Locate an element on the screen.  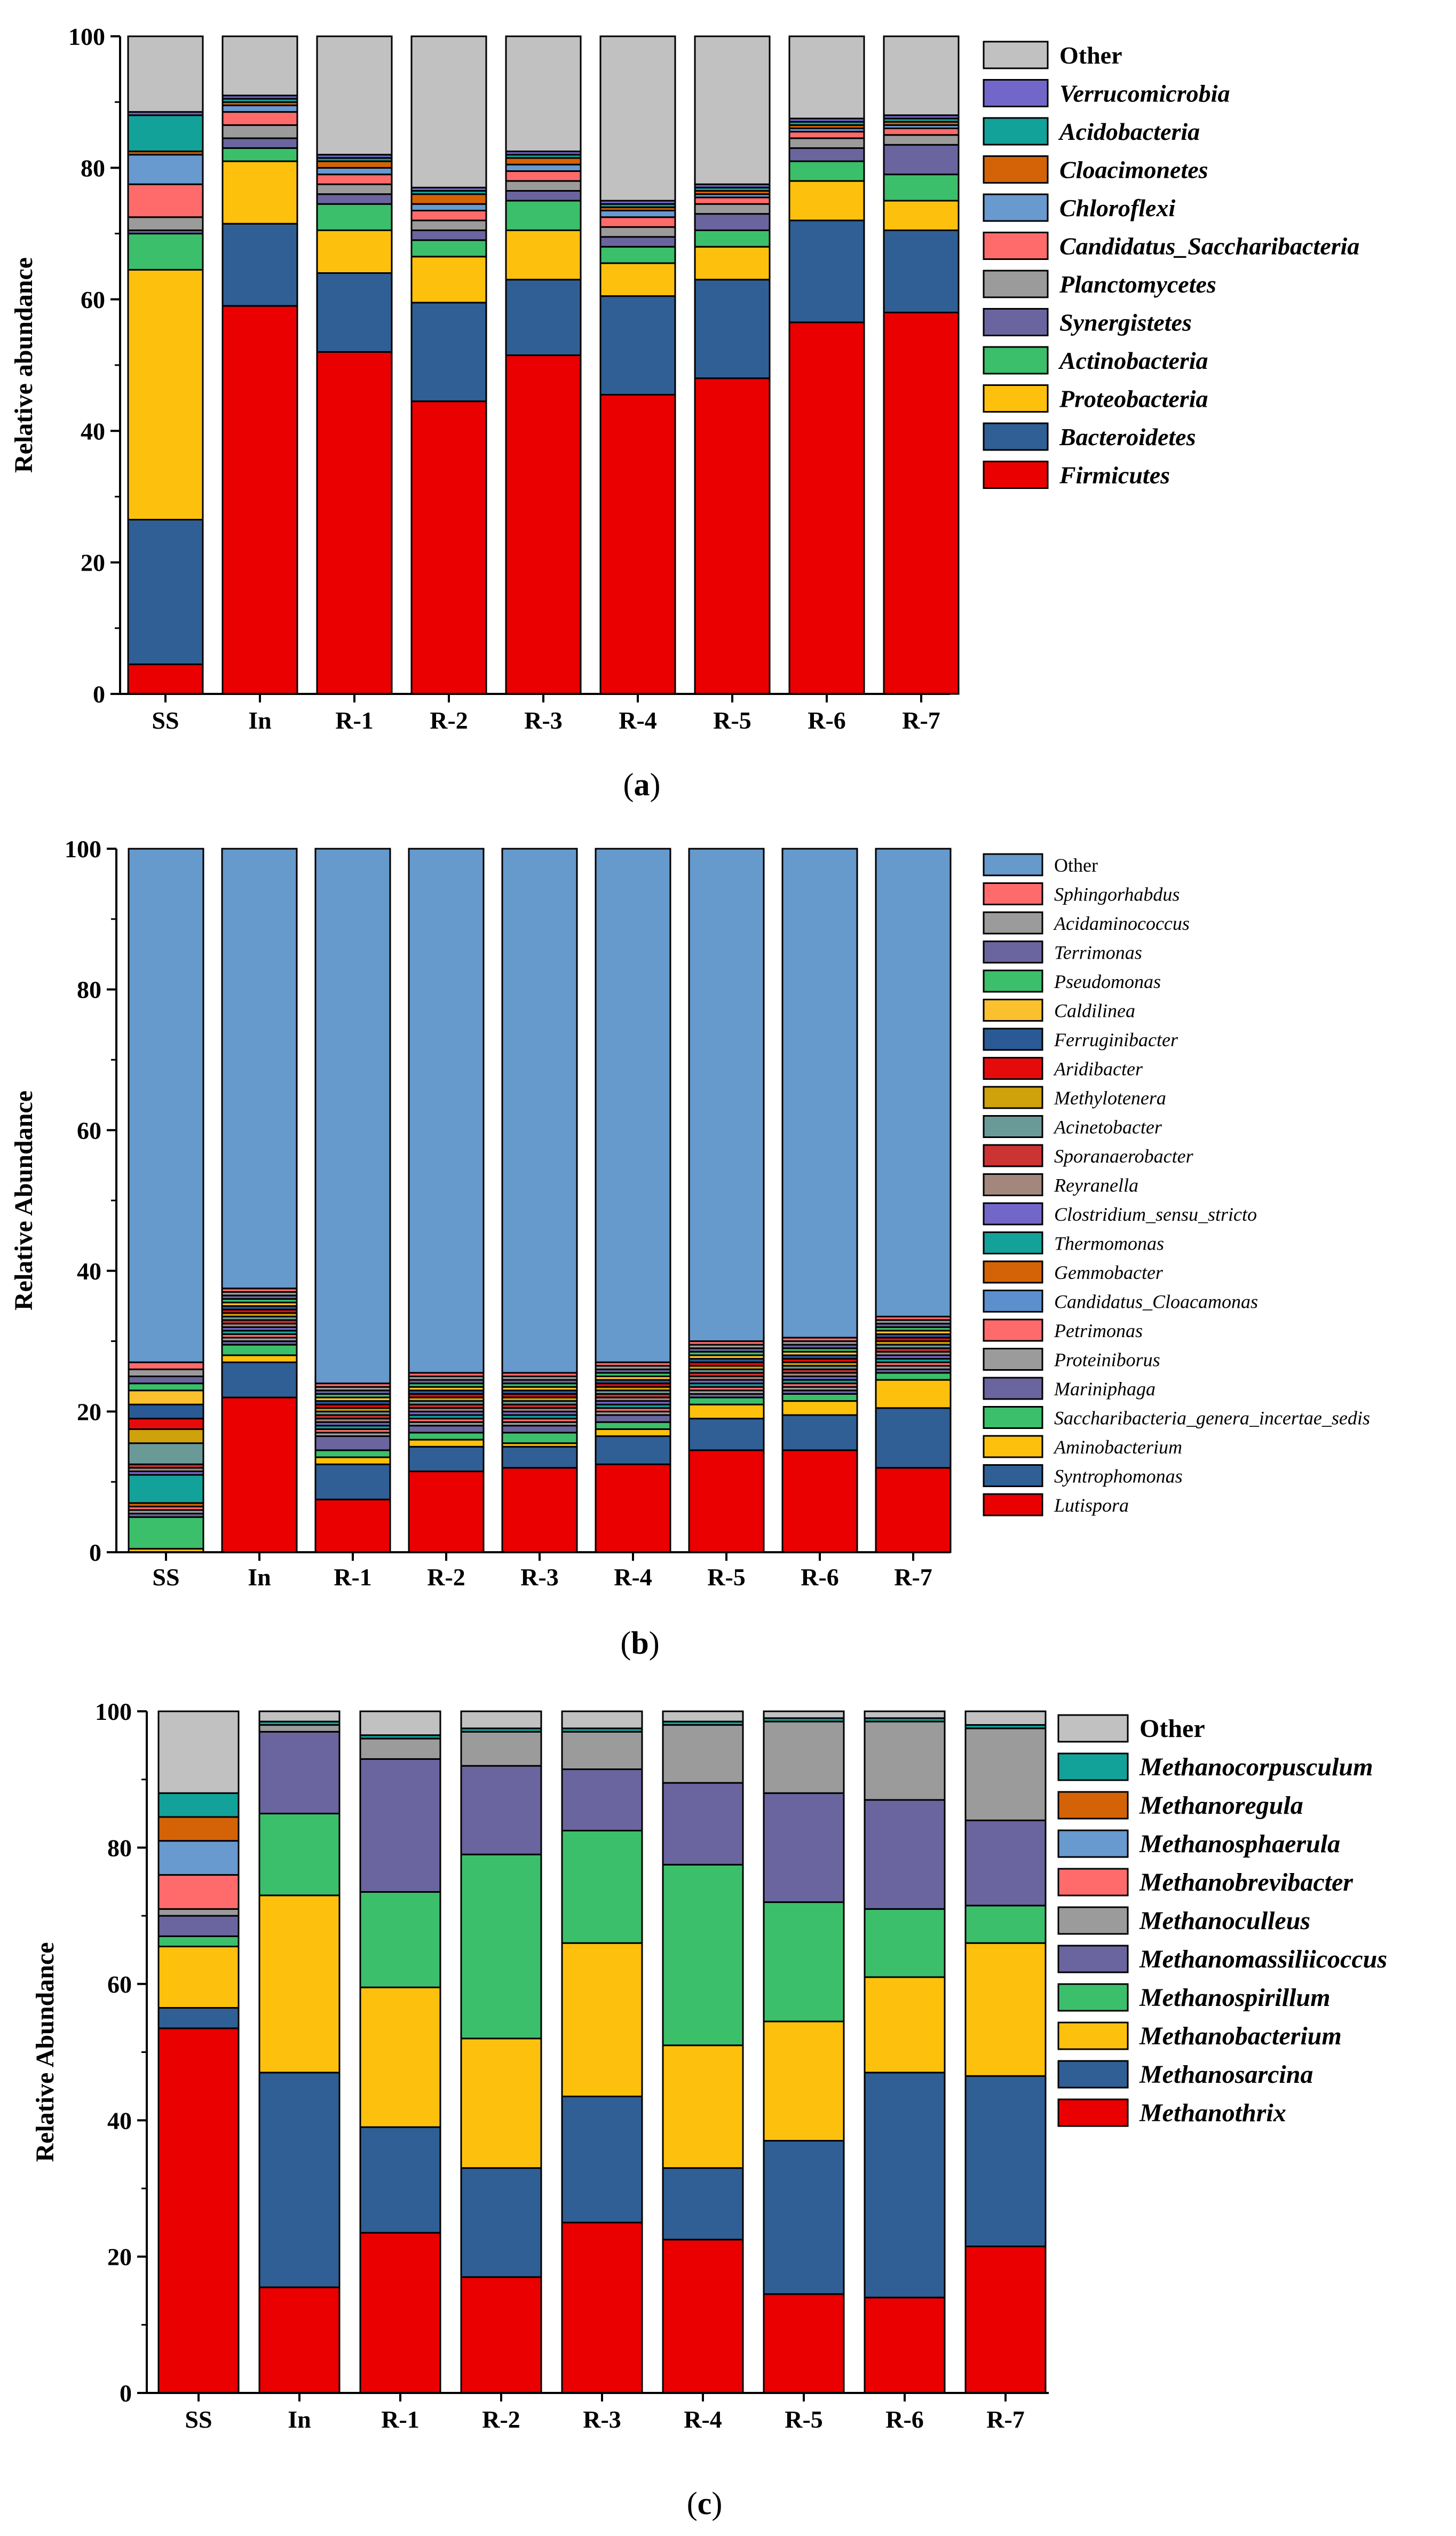
y-tick-label: 40 is located at coordinates (89, 1271).